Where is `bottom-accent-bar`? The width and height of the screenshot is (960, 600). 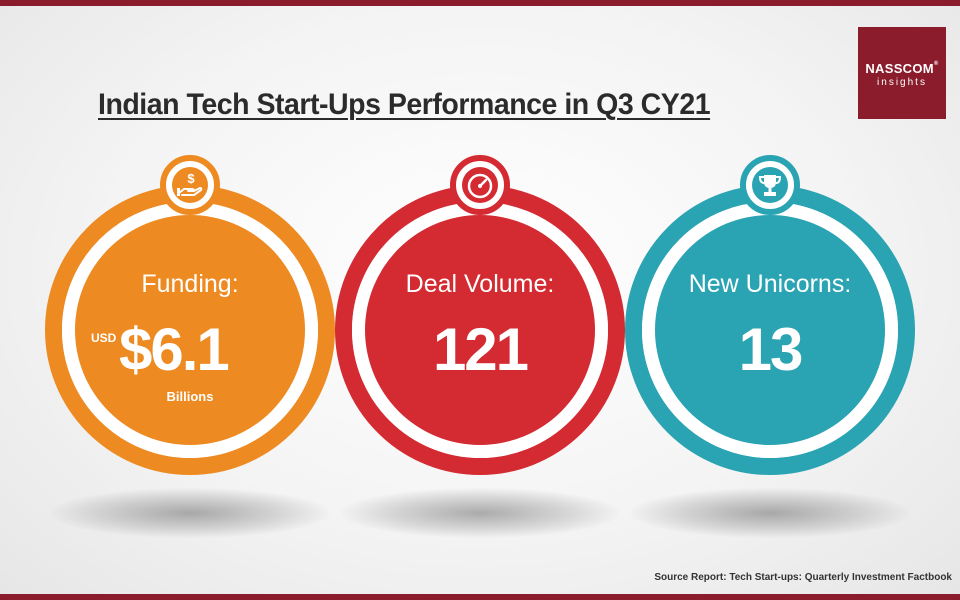
bottom-accent-bar is located at coordinates (480, 597).